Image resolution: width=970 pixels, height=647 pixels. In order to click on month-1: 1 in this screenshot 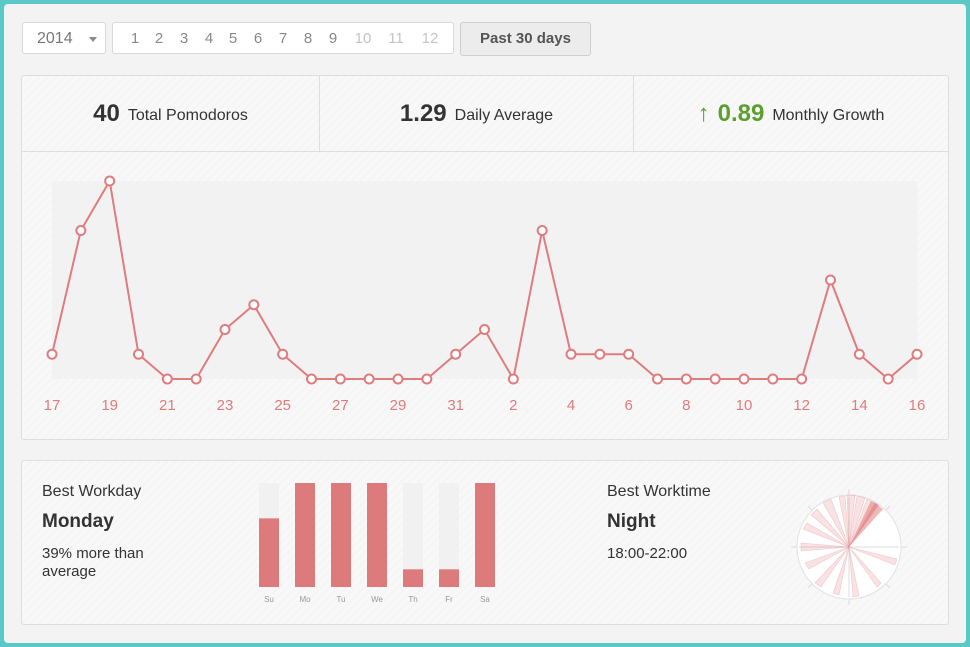, I will do `click(135, 38)`.